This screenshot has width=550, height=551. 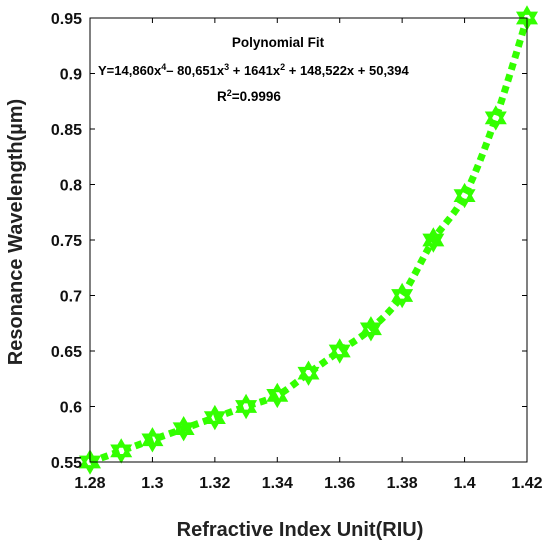 I want to click on equation-exp-2: 3, so click(x=226, y=67).